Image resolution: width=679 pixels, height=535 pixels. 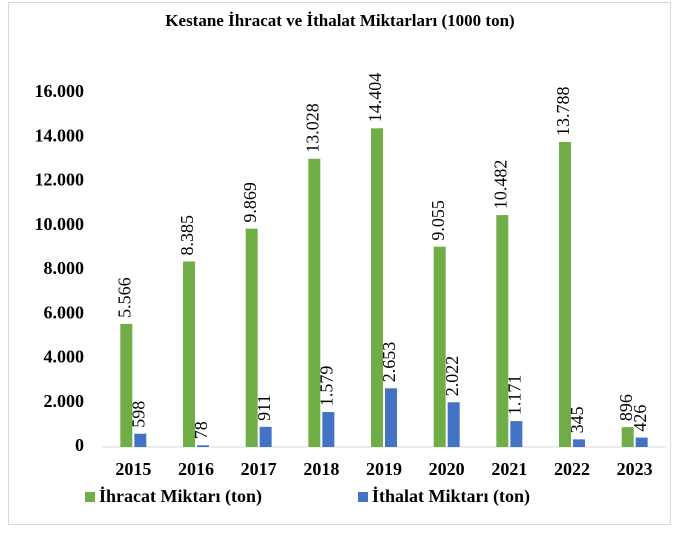 I want to click on y-tick-label: 14.000, so click(x=60, y=135).